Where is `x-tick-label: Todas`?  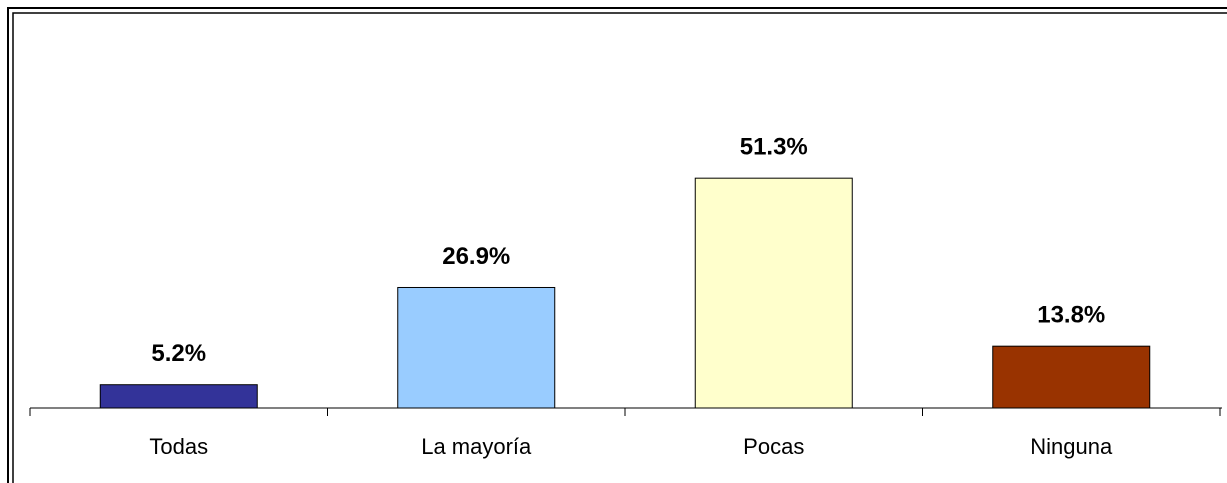
x-tick-label: Todas is located at coordinates (178, 446).